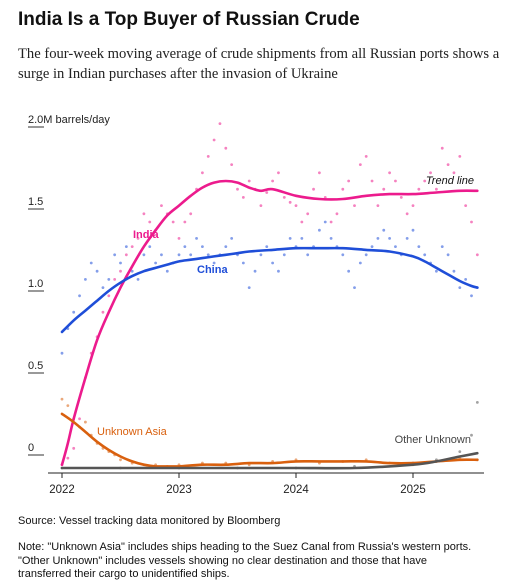  Describe the element at coordinates (179, 490) in the screenshot. I see `x-tick-label: 2023` at that location.